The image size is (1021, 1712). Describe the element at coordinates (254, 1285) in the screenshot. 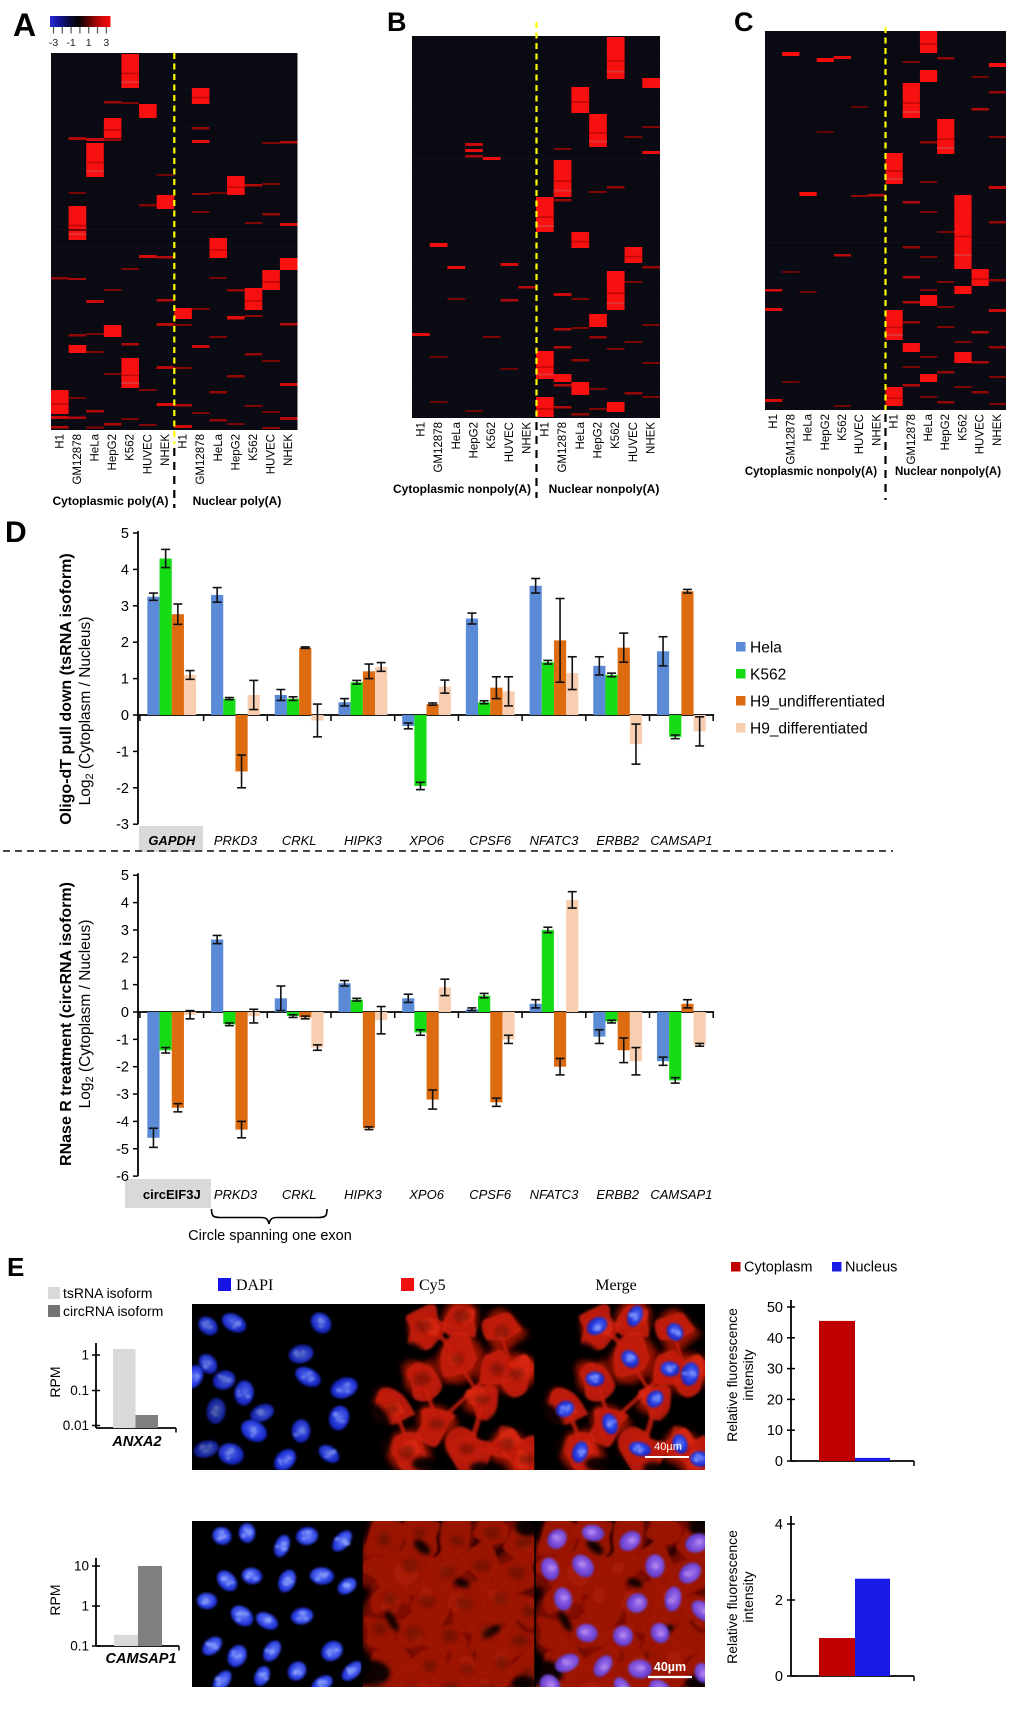

I see `svg-text: DAPI` at that location.